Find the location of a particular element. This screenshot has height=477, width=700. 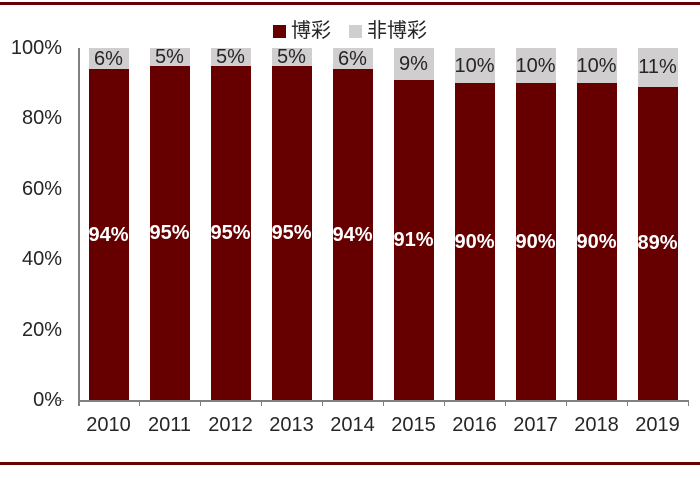

x-axis-category-label: 2011 is located at coordinates (169, 425).